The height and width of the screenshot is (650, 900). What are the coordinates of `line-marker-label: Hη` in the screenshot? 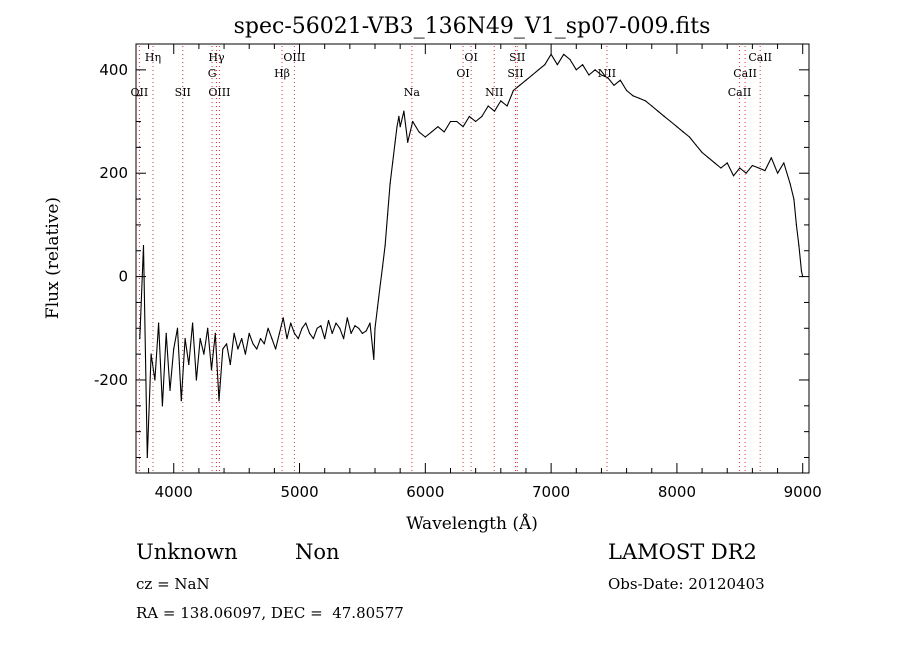 It's located at (153, 57).